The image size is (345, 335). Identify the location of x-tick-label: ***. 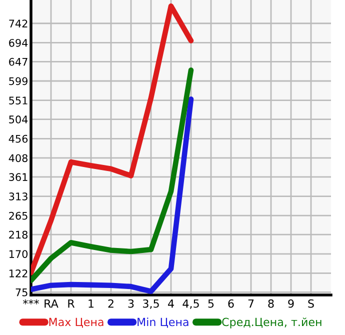
(31, 301).